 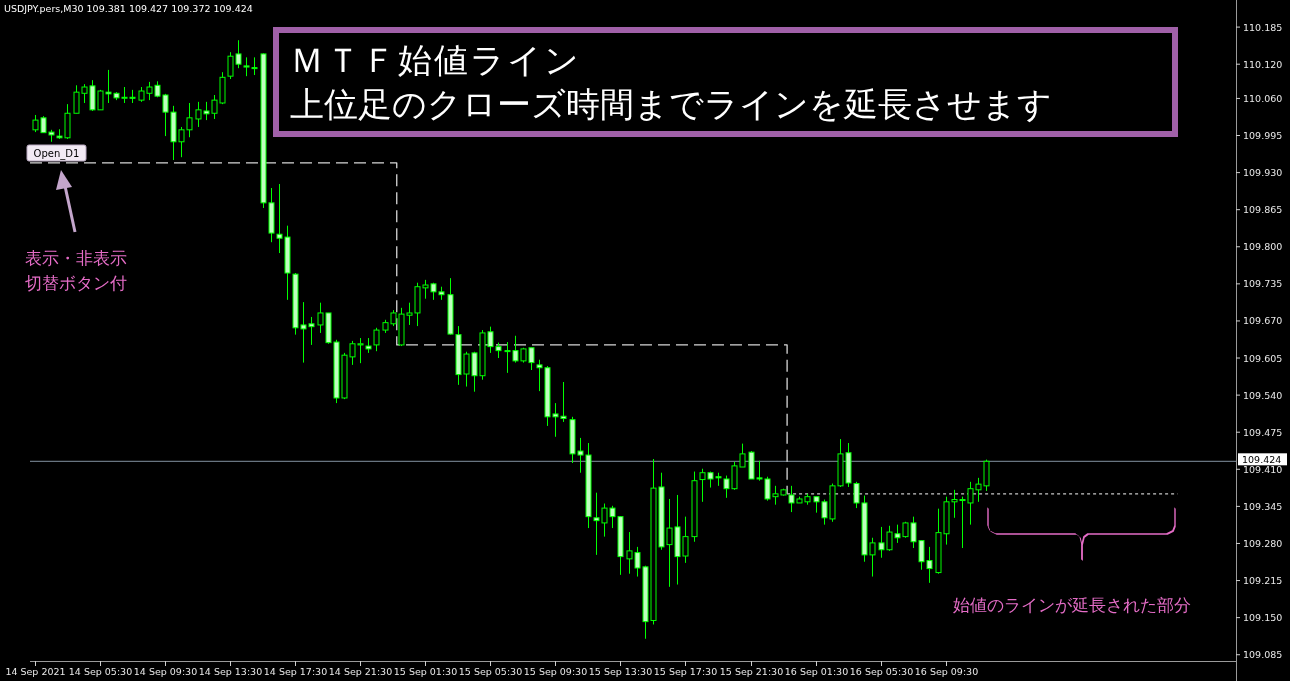 What do you see at coordinates (1263, 321) in the screenshot?
I see `y-tick-label: 109.670` at bounding box center [1263, 321].